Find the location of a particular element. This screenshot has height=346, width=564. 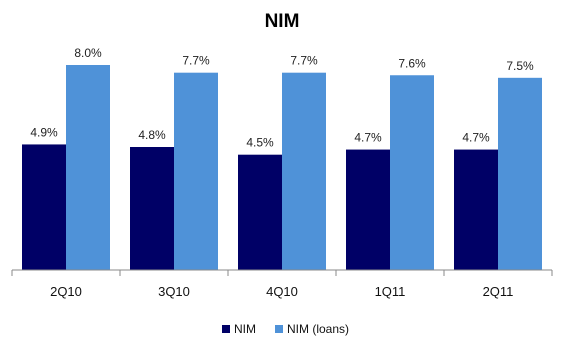

x-tick-label-2q10: 2Q10 is located at coordinates (66, 291).